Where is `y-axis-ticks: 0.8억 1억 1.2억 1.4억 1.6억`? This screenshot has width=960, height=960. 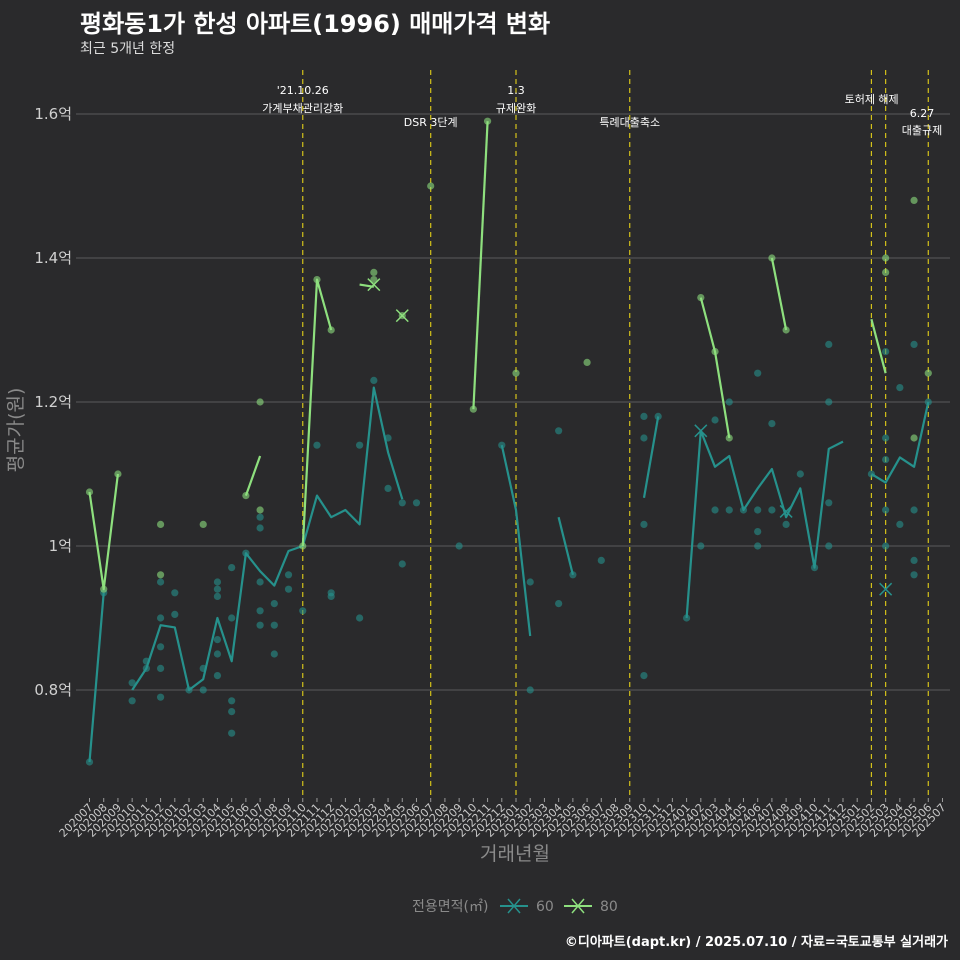 y-axis-ticks: 0.8억 1억 1.2억 1.4억 1.6억 is located at coordinates (53, 402).